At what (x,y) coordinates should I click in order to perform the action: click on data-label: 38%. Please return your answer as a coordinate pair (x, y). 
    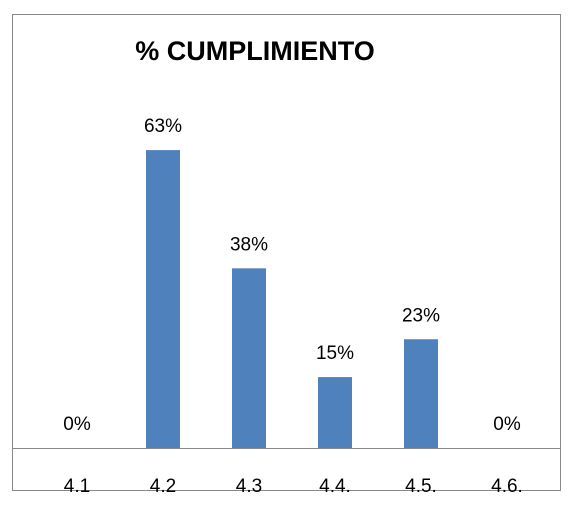
    Looking at the image, I should click on (249, 244).